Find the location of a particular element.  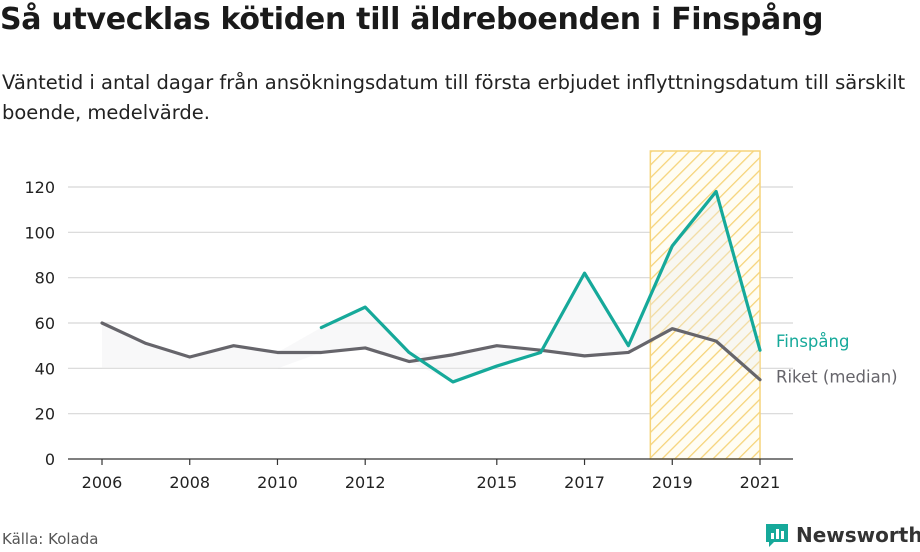

series-label-finspang: Finspång is located at coordinates (812, 341).